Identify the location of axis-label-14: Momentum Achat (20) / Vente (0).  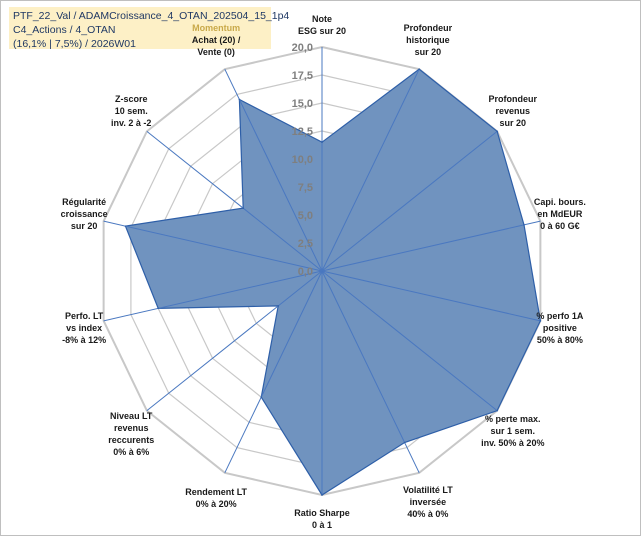
(216, 40).